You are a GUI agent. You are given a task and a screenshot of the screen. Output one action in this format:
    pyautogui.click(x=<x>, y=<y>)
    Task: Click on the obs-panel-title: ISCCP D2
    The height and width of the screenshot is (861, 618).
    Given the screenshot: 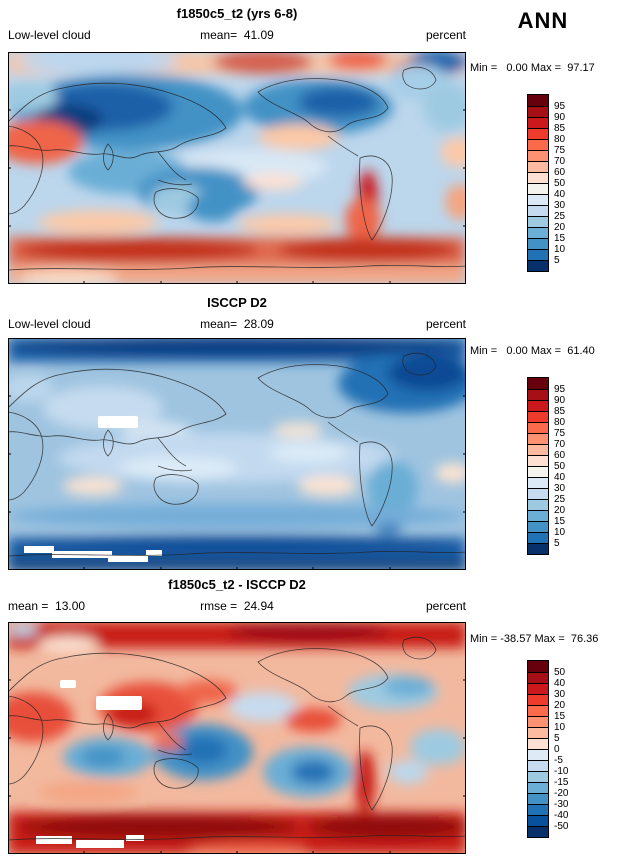 What is the action you would take?
    pyautogui.click(x=237, y=302)
    